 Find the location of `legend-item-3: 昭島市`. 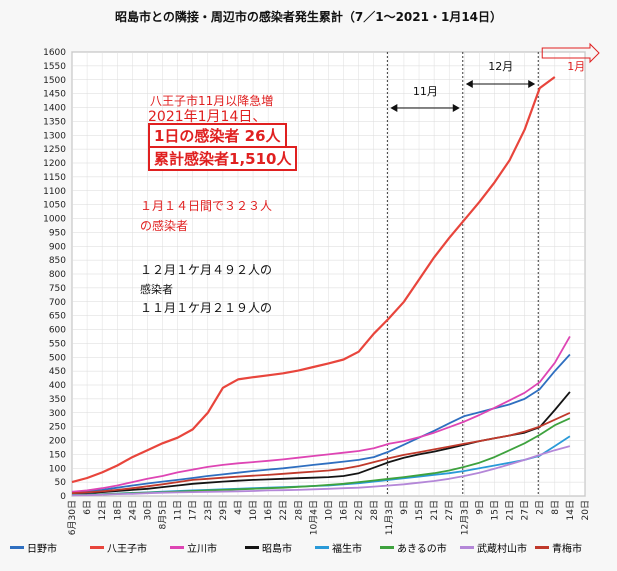

legend-item-3: 昭島市 is located at coordinates (268, 547).